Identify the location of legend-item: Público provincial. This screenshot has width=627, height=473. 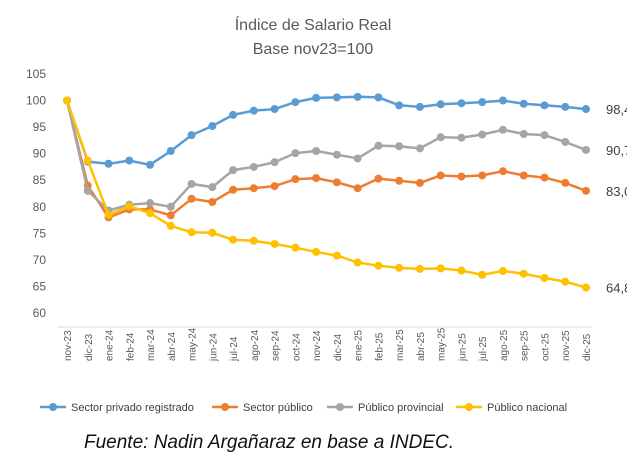
(385, 408).